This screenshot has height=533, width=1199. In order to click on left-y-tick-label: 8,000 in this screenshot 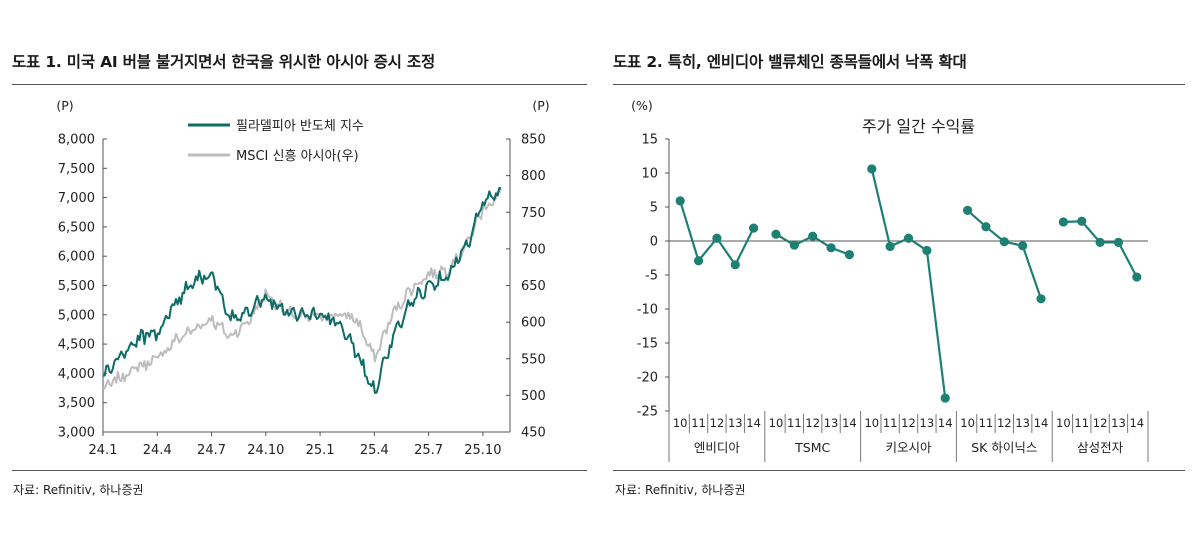, I will do `click(76, 140)`.